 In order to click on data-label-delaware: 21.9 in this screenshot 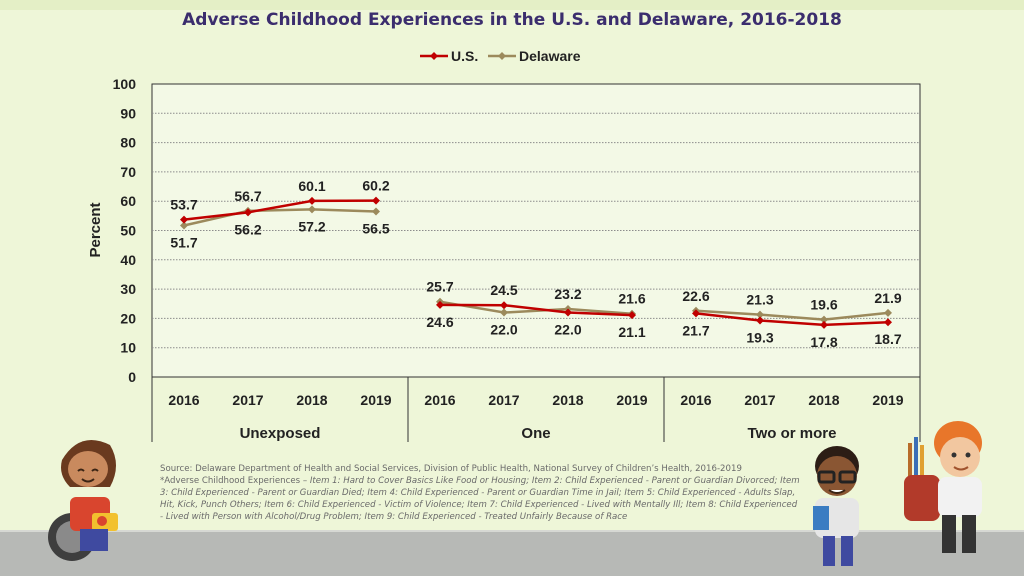, I will do `click(887, 298)`.